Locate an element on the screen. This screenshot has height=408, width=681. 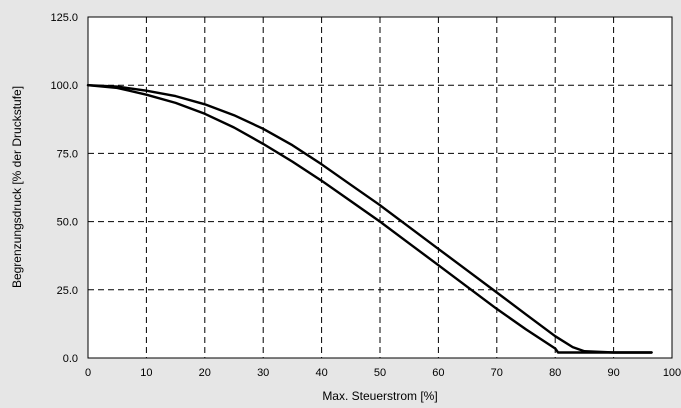
y-tick-label: 100.0 is located at coordinates (64, 86).